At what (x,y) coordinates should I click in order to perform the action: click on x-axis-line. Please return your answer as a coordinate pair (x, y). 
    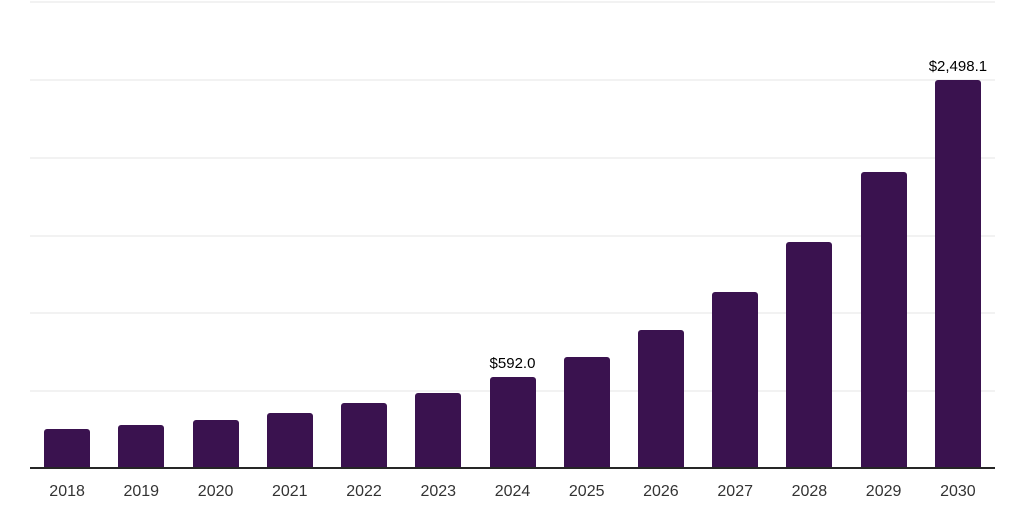
    Looking at the image, I should click on (512, 468).